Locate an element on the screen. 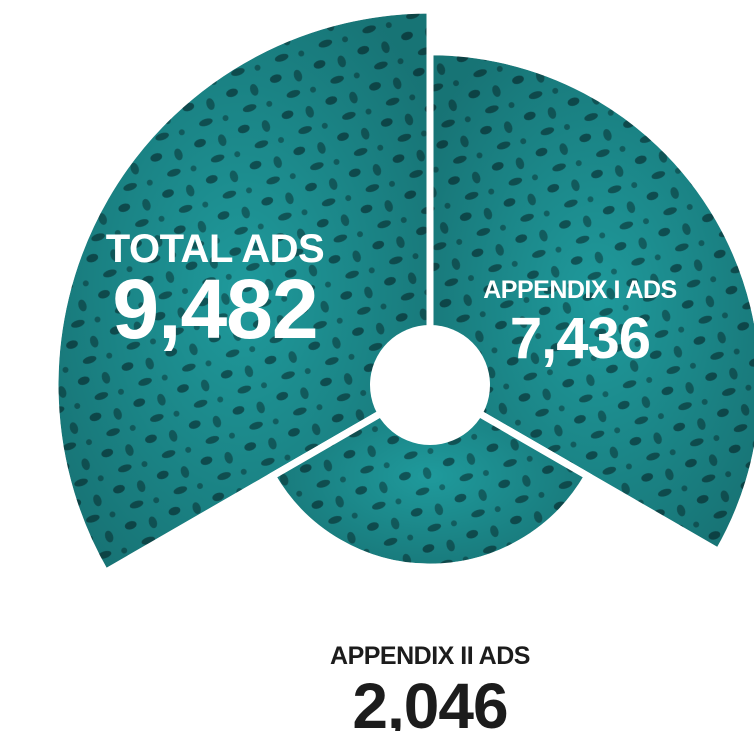 Image resolution: width=754 pixels, height=731 pixels. category-label: TOTAL ADS is located at coordinates (215, 249).